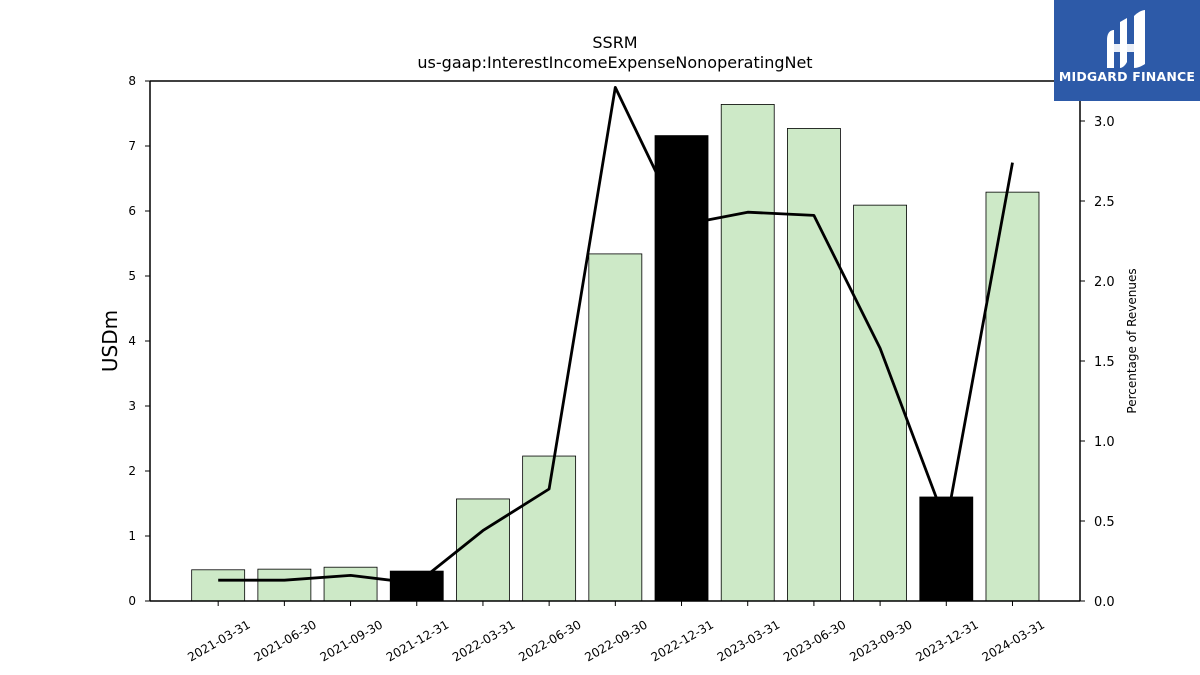 This screenshot has height=675, width=1200. What do you see at coordinates (614, 42) in the screenshot?
I see `chart-title: SSRM` at bounding box center [614, 42].